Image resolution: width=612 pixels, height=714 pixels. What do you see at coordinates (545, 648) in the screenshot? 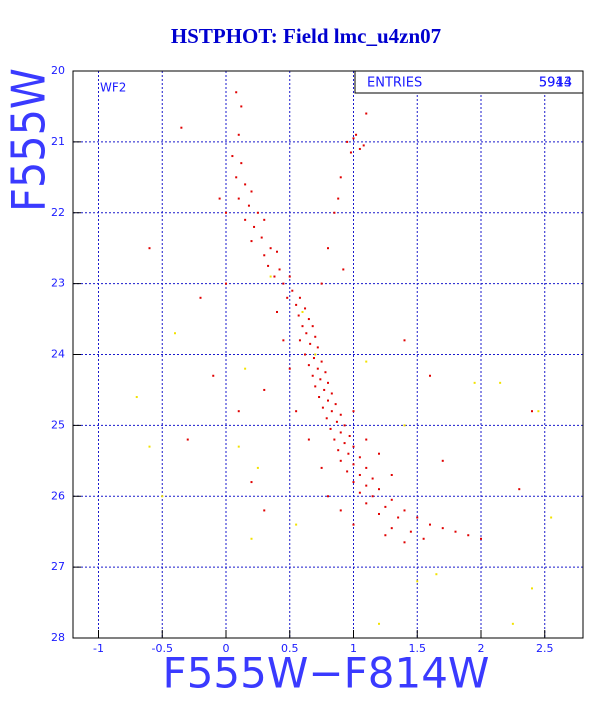
I see `x-tick-label: 2.5` at bounding box center [545, 648].